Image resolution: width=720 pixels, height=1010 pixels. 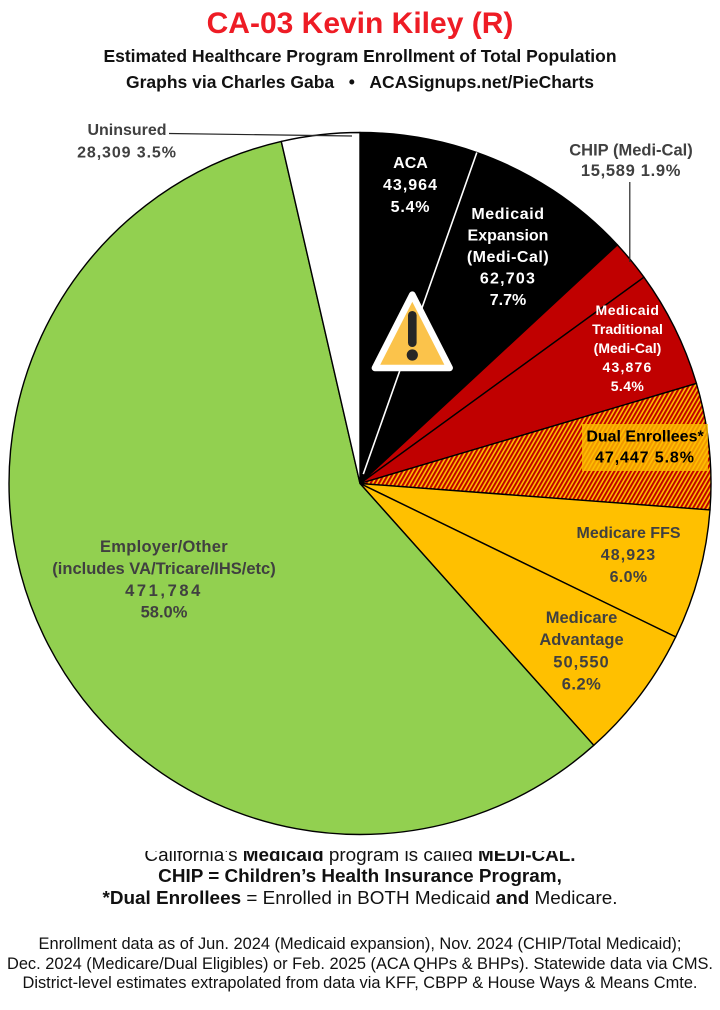 What do you see at coordinates (627, 329) in the screenshot?
I see `svg-text: Traditional` at bounding box center [627, 329].